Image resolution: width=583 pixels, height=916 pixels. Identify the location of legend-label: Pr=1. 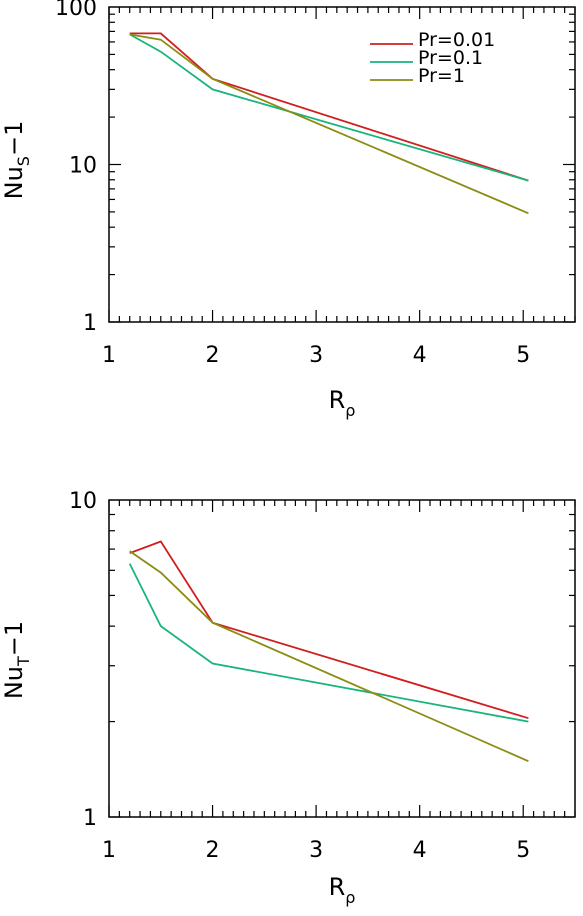
(441, 76).